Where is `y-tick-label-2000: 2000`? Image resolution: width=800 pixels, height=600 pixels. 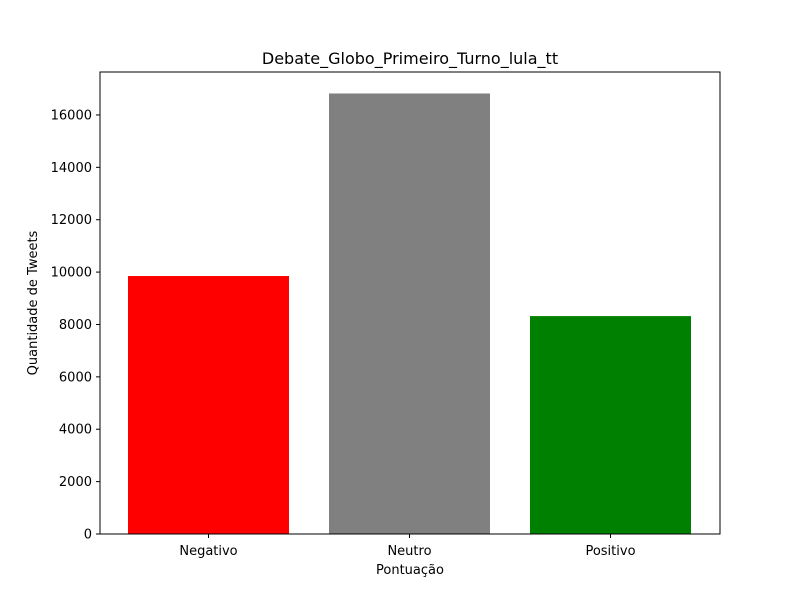 y-tick-label-2000: 2000 is located at coordinates (75, 482).